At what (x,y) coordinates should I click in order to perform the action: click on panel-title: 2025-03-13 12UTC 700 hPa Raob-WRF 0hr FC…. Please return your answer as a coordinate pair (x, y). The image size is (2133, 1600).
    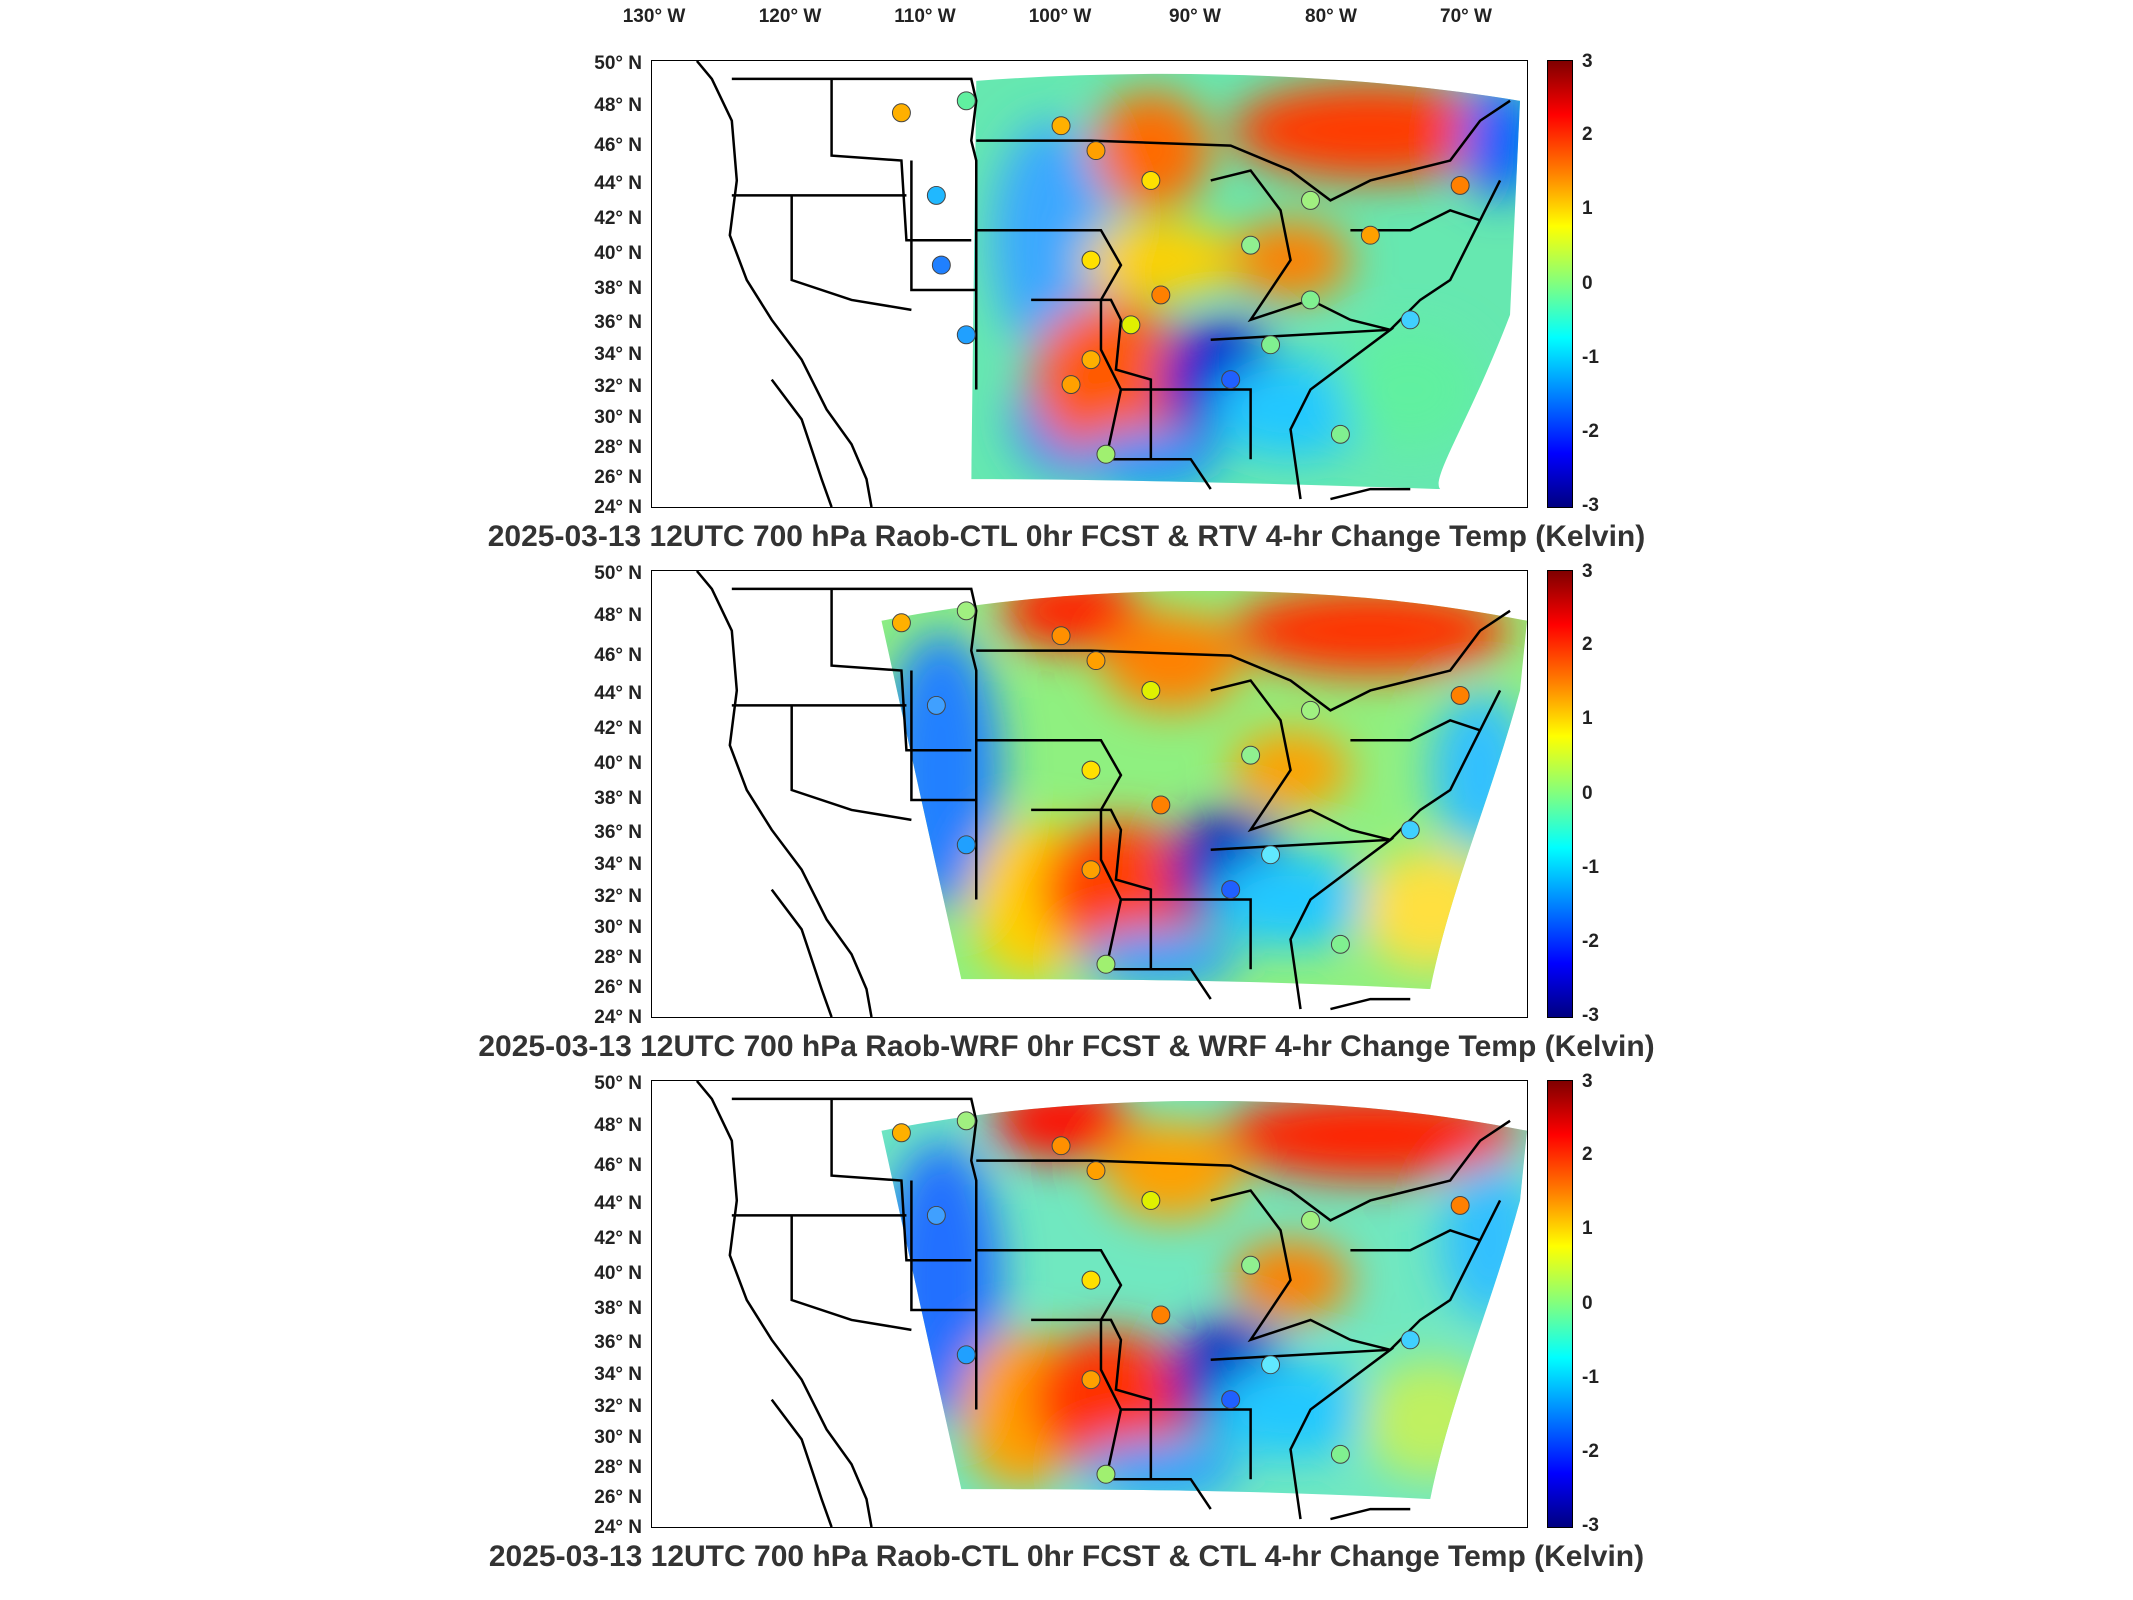
    Looking at the image, I should click on (1066, 1046).